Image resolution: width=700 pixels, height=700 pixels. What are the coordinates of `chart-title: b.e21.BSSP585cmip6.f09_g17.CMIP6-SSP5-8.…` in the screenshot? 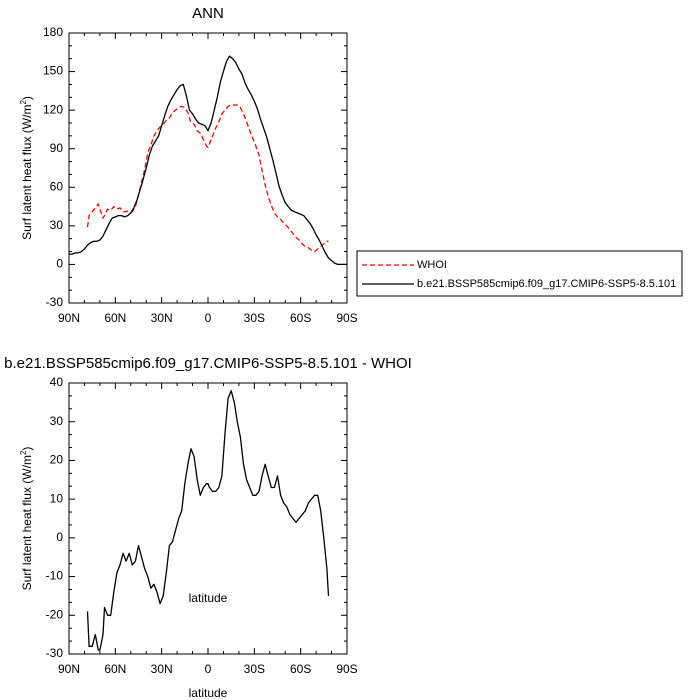 It's located at (208, 363).